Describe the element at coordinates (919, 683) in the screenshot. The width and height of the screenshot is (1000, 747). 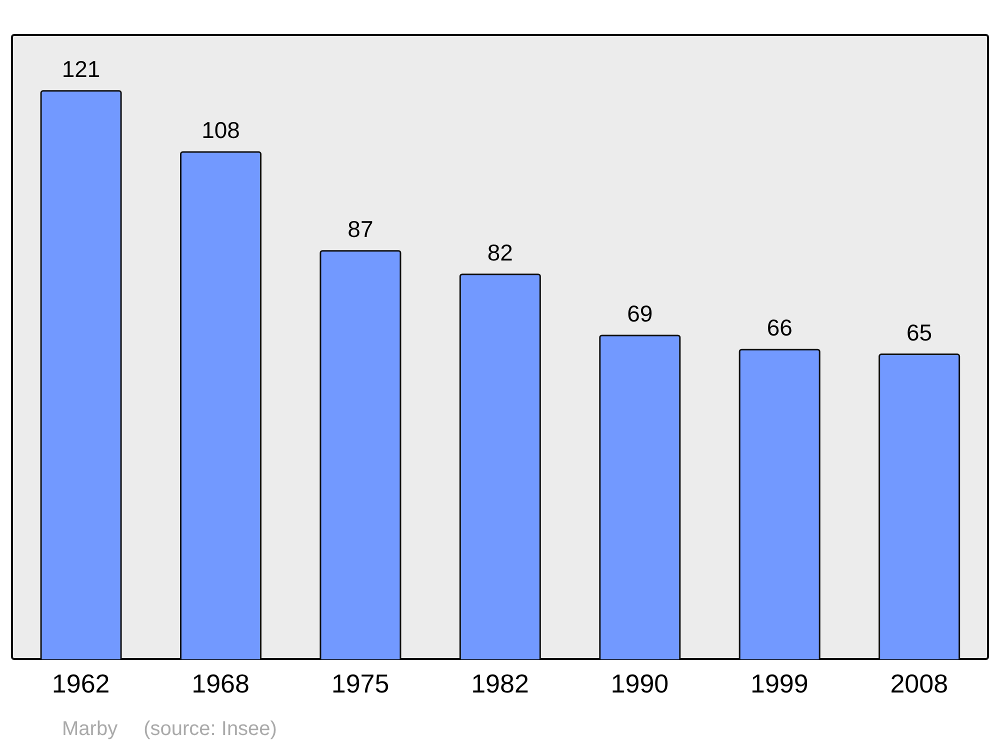
I see `x-tick-label: 2008` at that location.